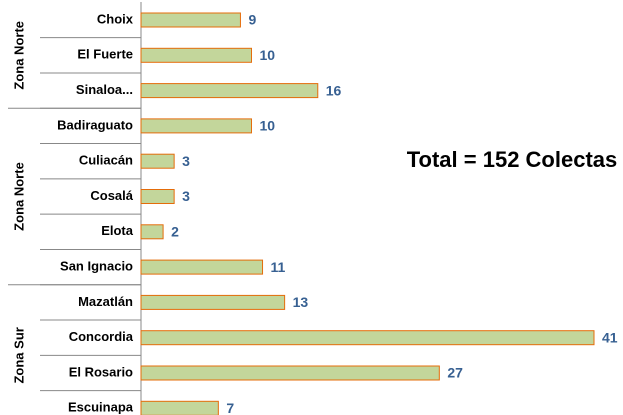 The width and height of the screenshot is (623, 415). I want to click on category-label: Mazatlán, so click(105, 301).